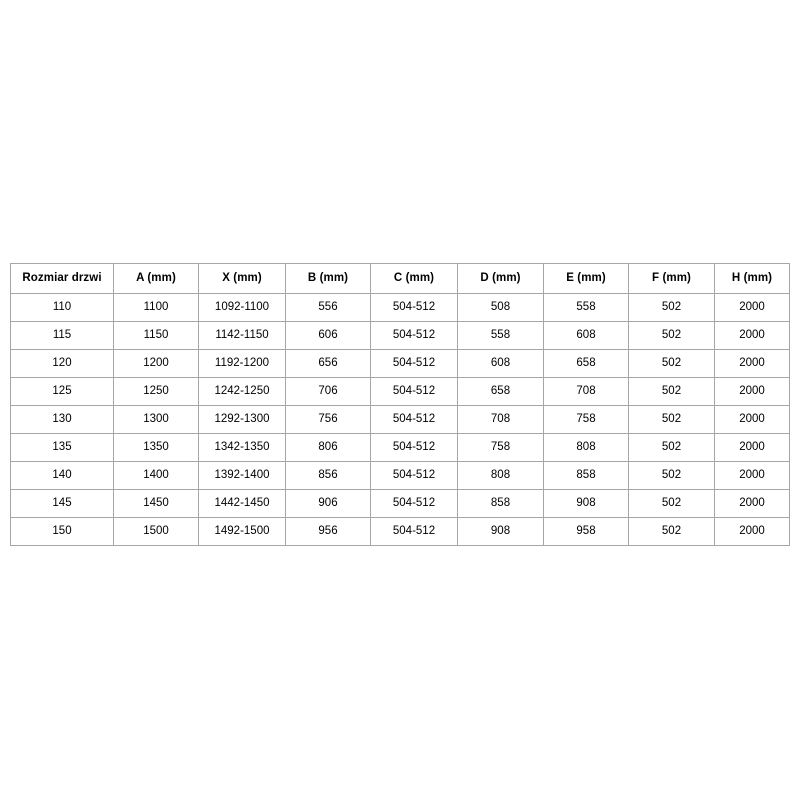  What do you see at coordinates (500, 447) in the screenshot?
I see `cell-d: 758` at bounding box center [500, 447].